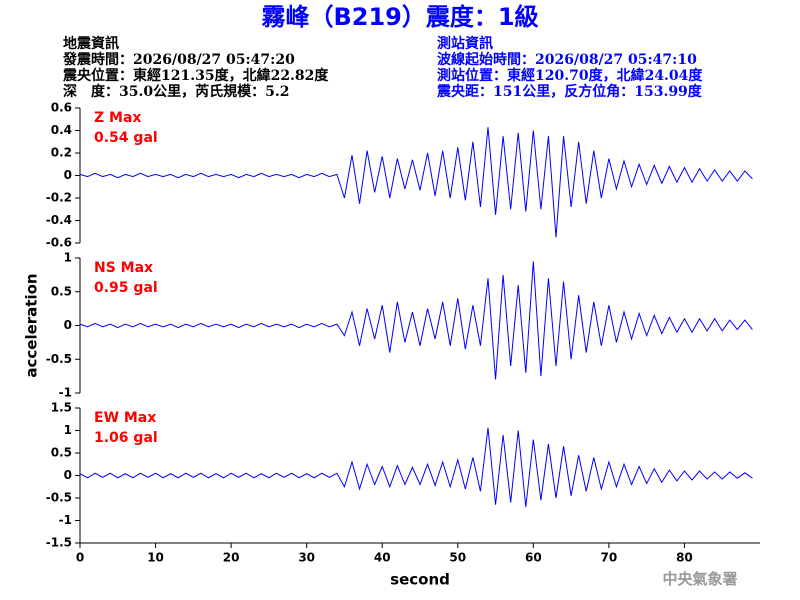 The width and height of the screenshot is (800, 600). What do you see at coordinates (126, 438) in the screenshot?
I see `annotation: 1.06 gal` at bounding box center [126, 438].